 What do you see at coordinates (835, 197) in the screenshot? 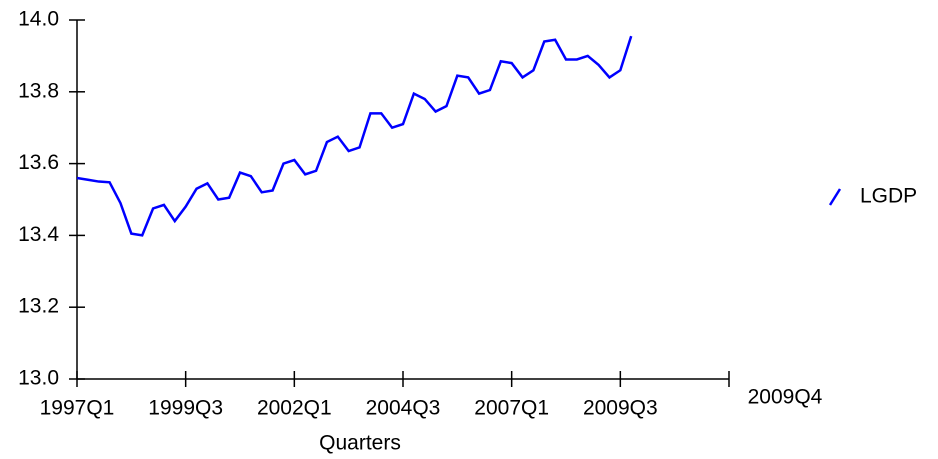
I see `legend-swatch` at bounding box center [835, 197].